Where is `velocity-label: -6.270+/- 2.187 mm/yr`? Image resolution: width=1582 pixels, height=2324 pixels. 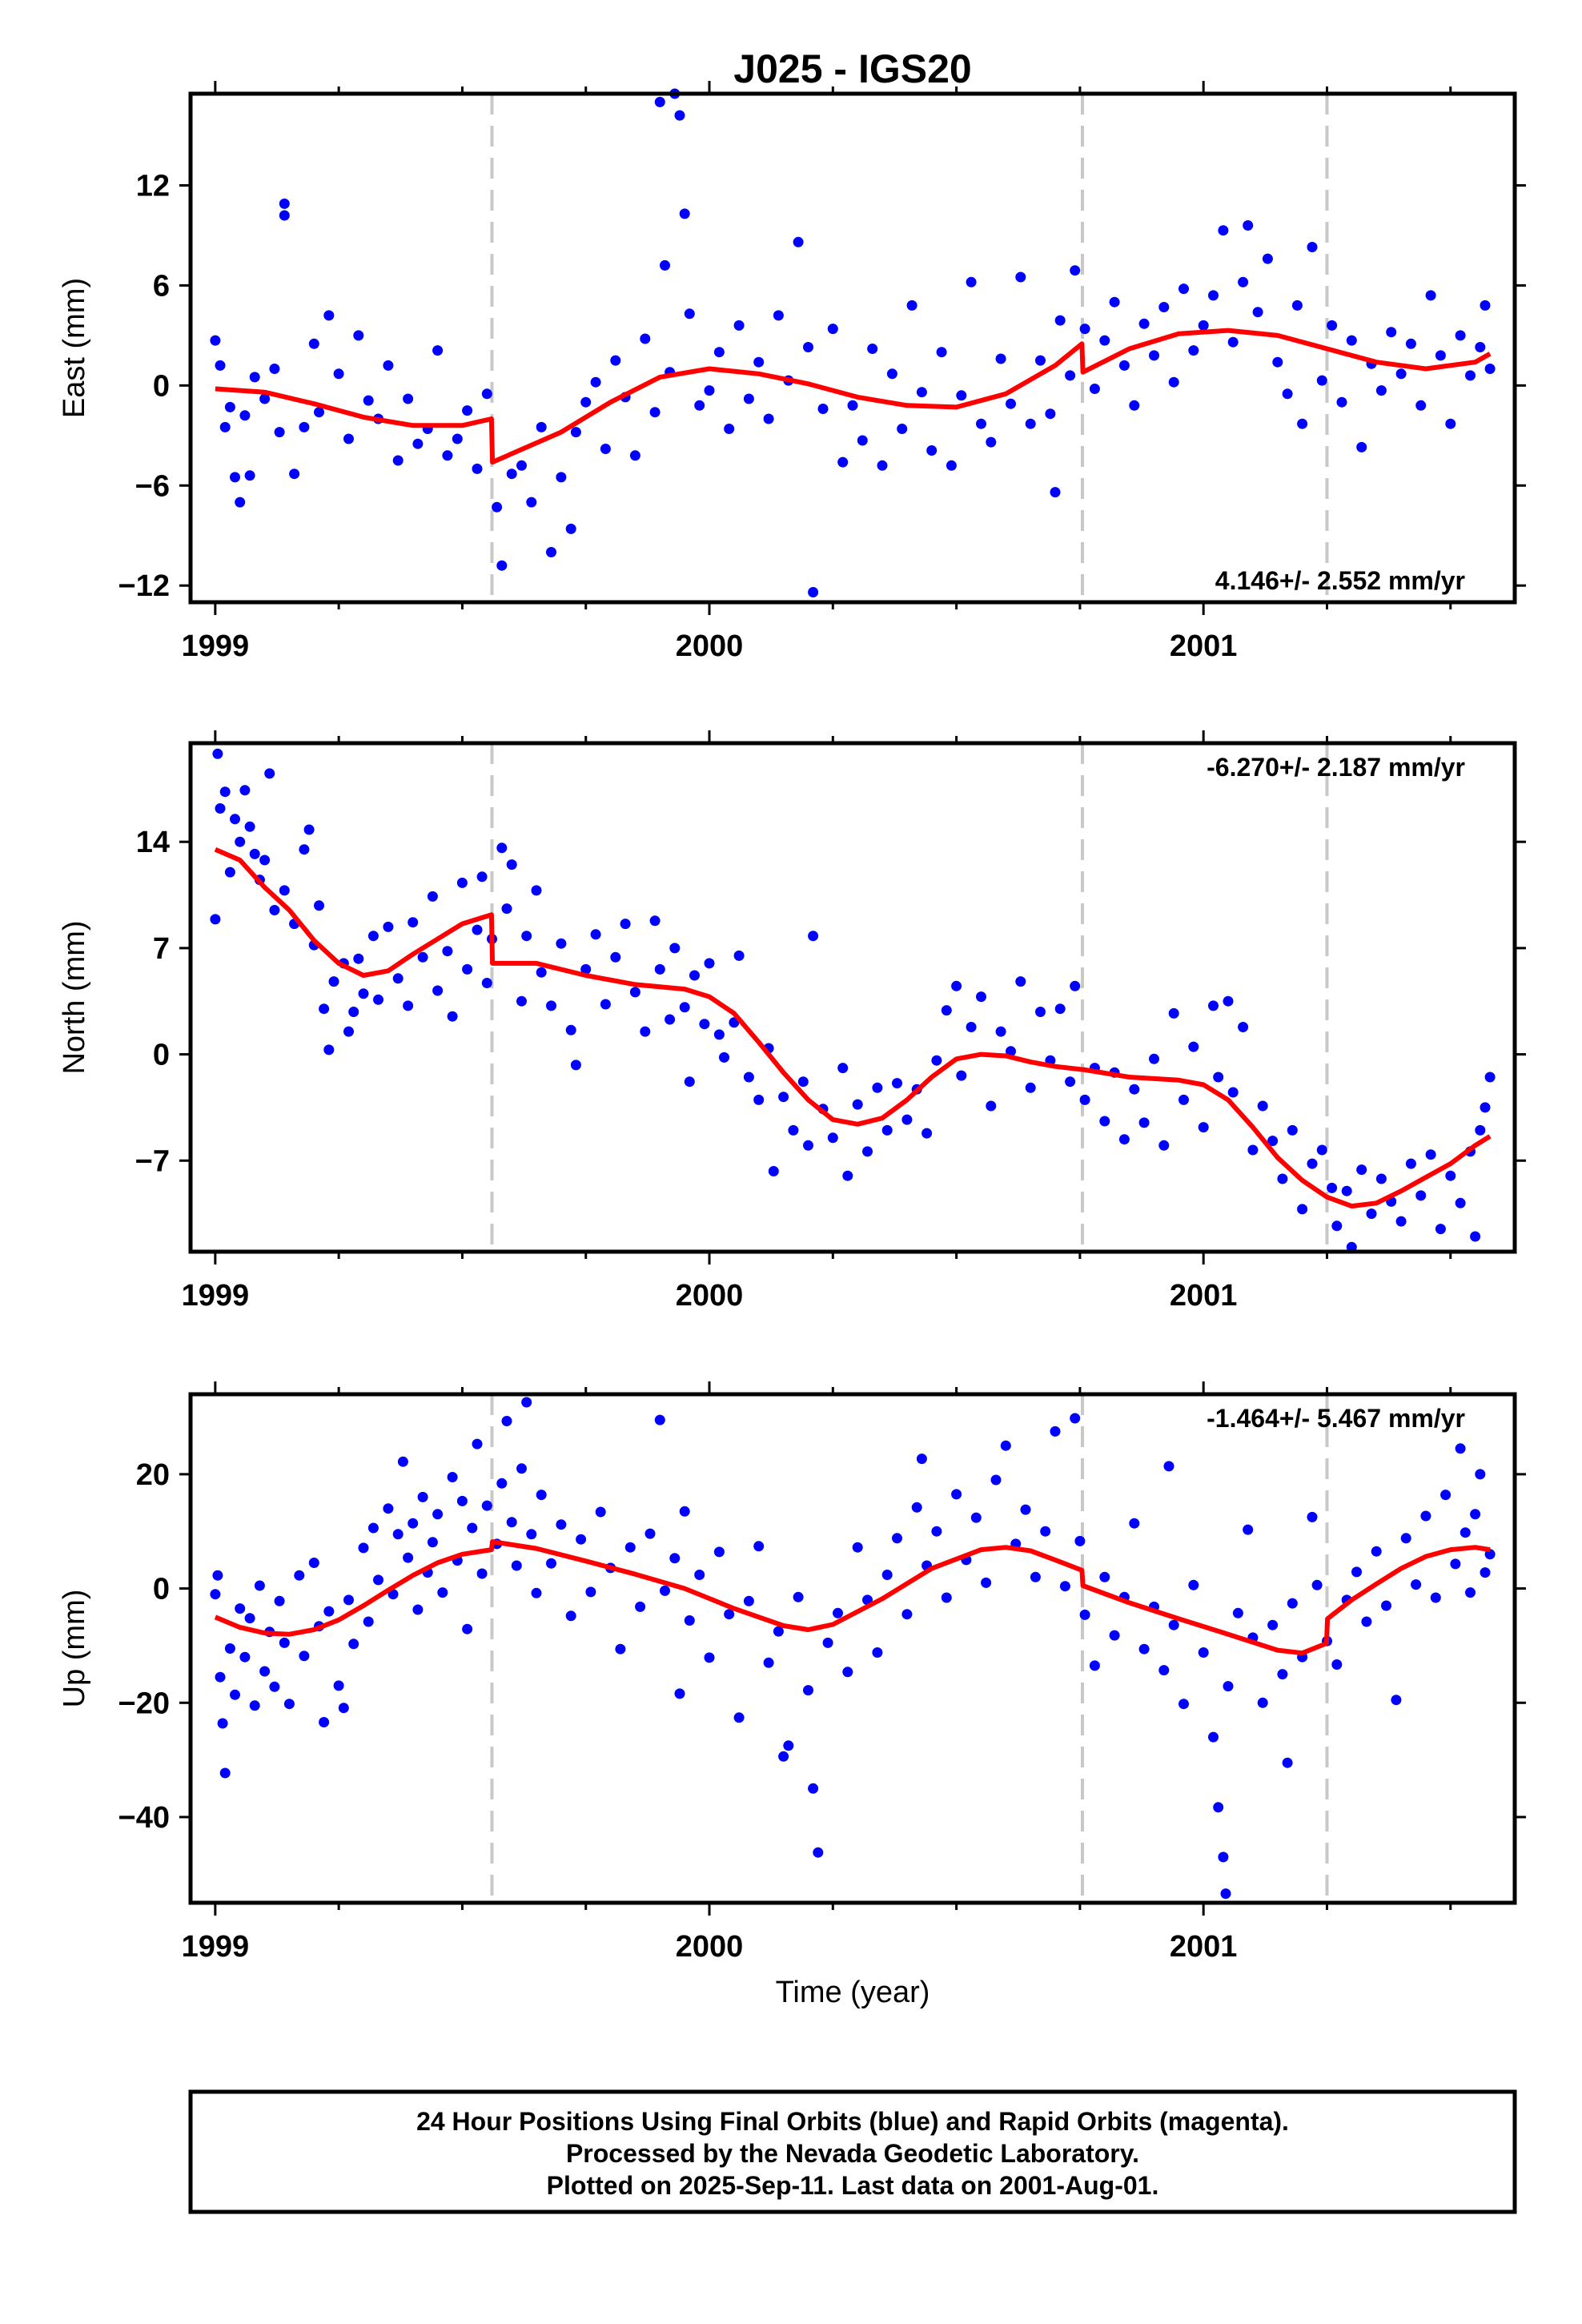 velocity-label: -6.270+/- 2.187 mm/yr is located at coordinates (1336, 767).